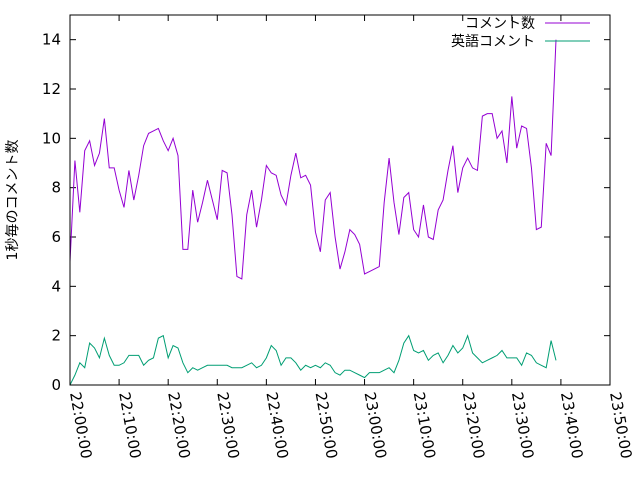 The image size is (640, 480). Describe the element at coordinates (375, 425) in the screenshot. I see `x-tick-label: 23:00:00` at that location.